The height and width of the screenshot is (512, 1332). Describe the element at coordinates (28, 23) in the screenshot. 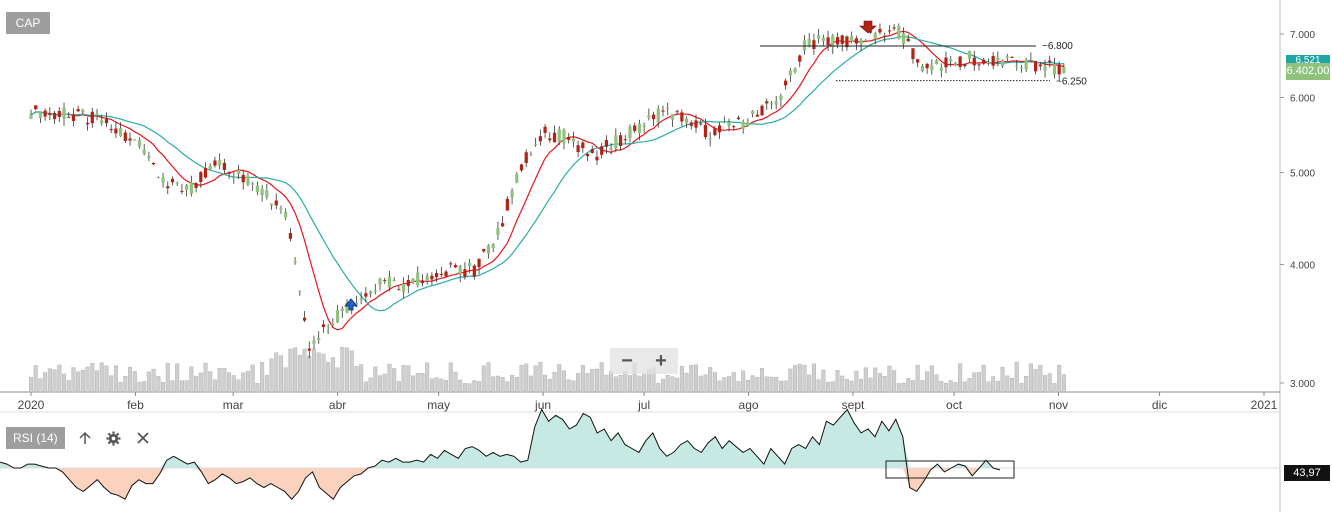

I see `ticker-badge: CAP` at that location.